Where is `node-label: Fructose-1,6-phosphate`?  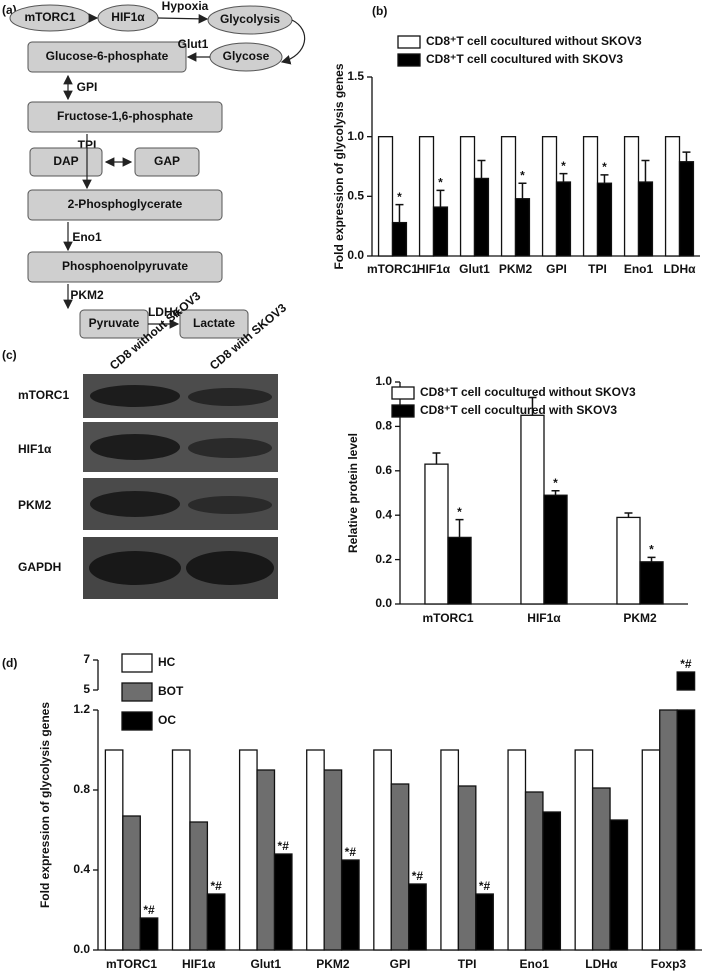
node-label: Fructose-1,6-phosphate is located at coordinates (125, 116).